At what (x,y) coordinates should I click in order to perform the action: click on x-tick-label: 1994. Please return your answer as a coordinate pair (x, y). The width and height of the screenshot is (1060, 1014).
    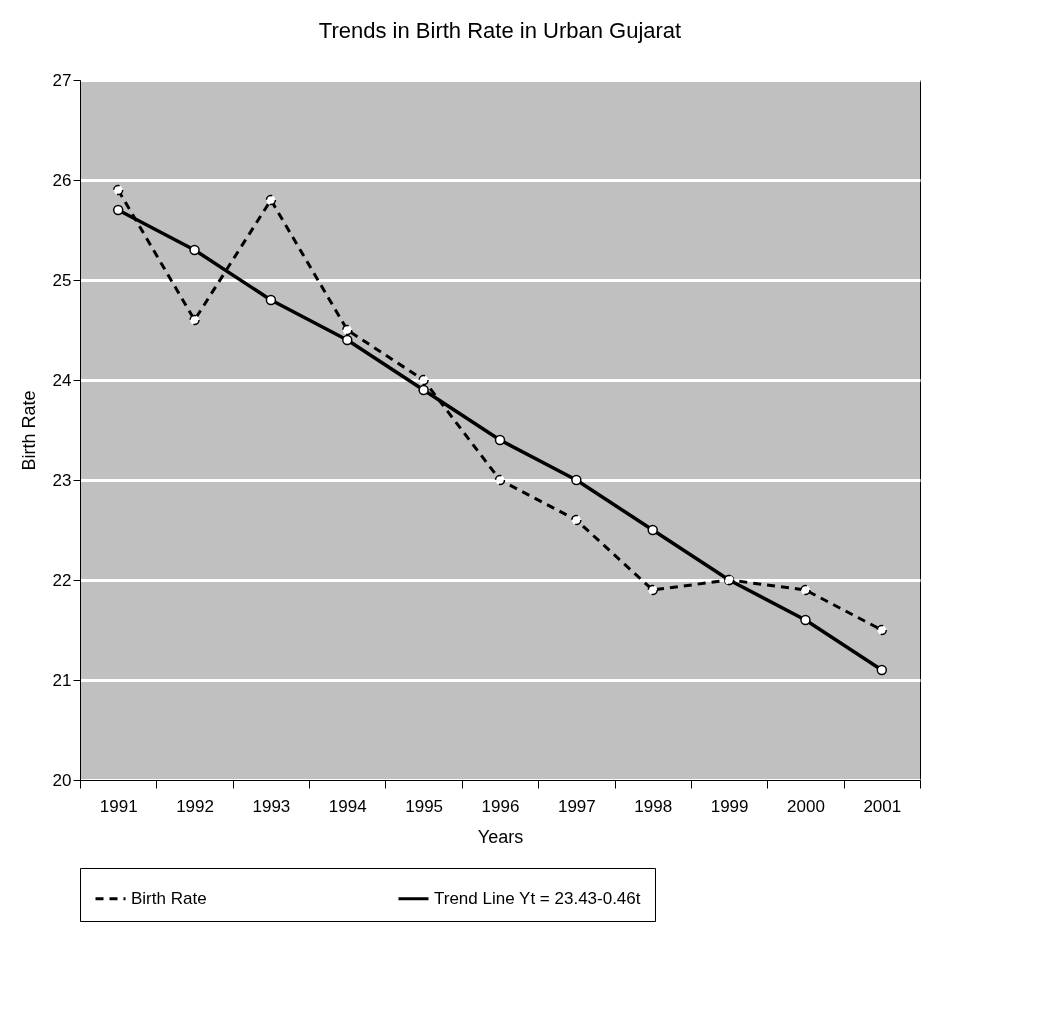
    Looking at the image, I should click on (347, 806).